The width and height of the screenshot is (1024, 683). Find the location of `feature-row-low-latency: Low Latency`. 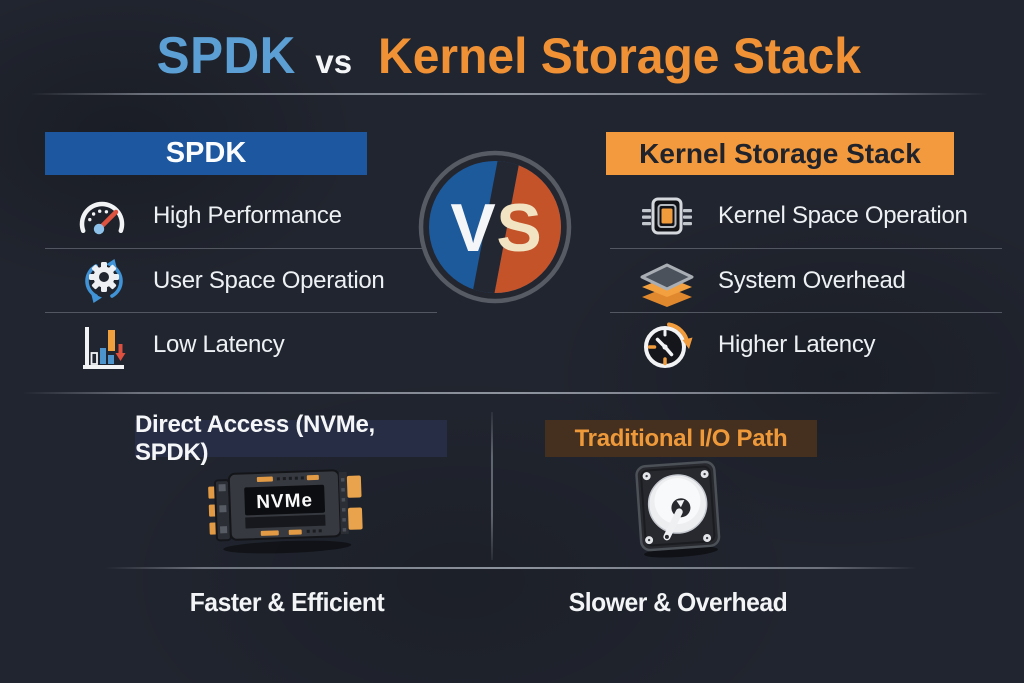

feature-row-low-latency: Low Latency is located at coordinates (241, 344).